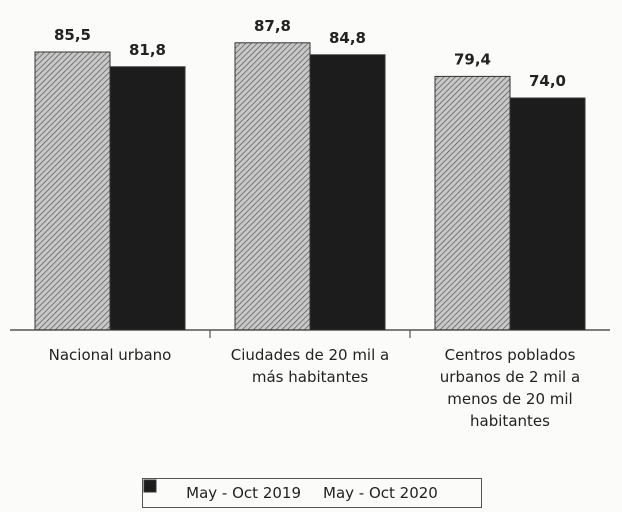 The width and height of the screenshot is (622, 512). Describe the element at coordinates (110, 355) in the screenshot. I see `x-tick-label: Nacional urbano` at that location.